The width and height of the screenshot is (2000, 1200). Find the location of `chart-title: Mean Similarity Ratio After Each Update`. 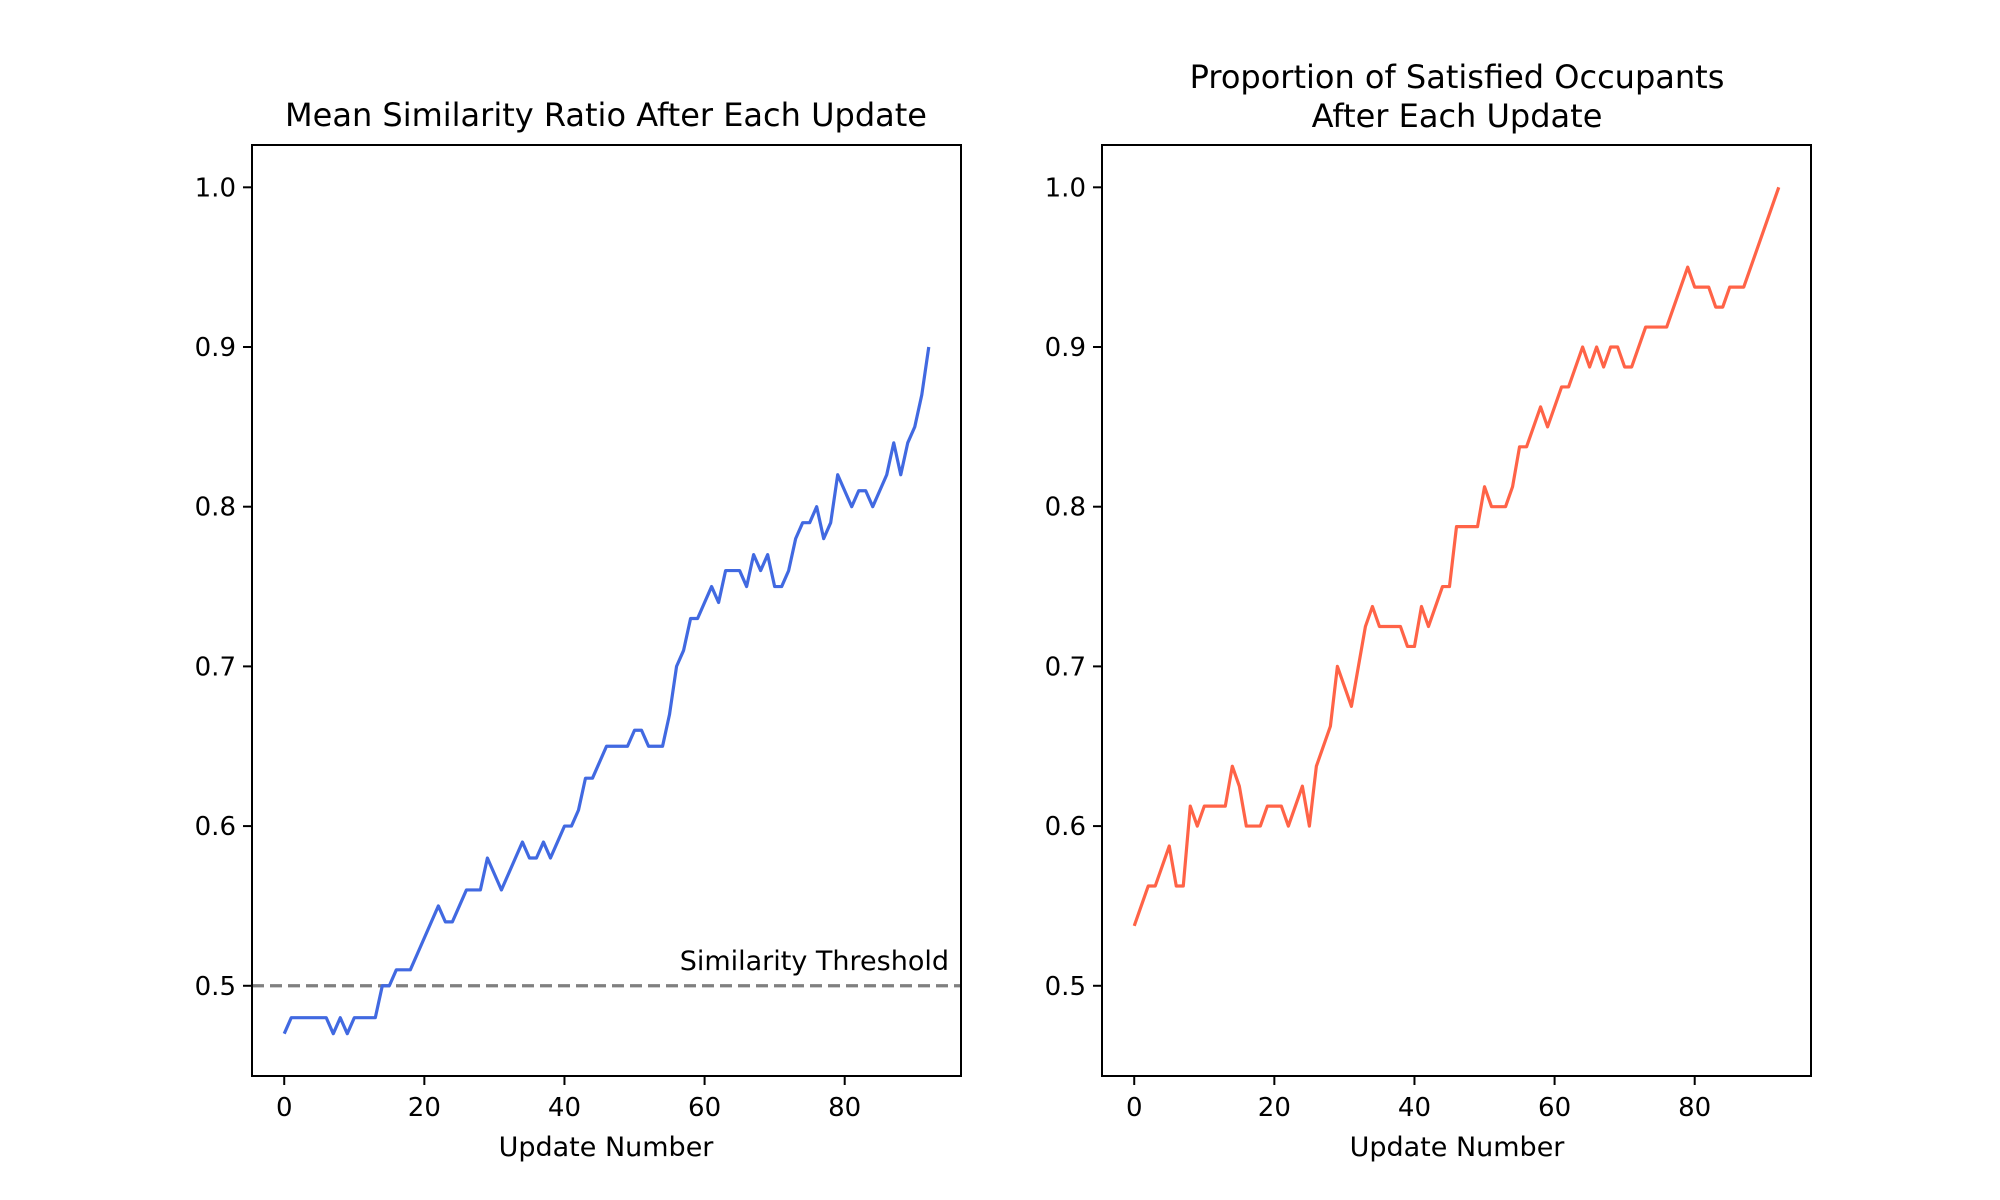

chart-title: Mean Similarity Ratio After Each Update is located at coordinates (606, 115).